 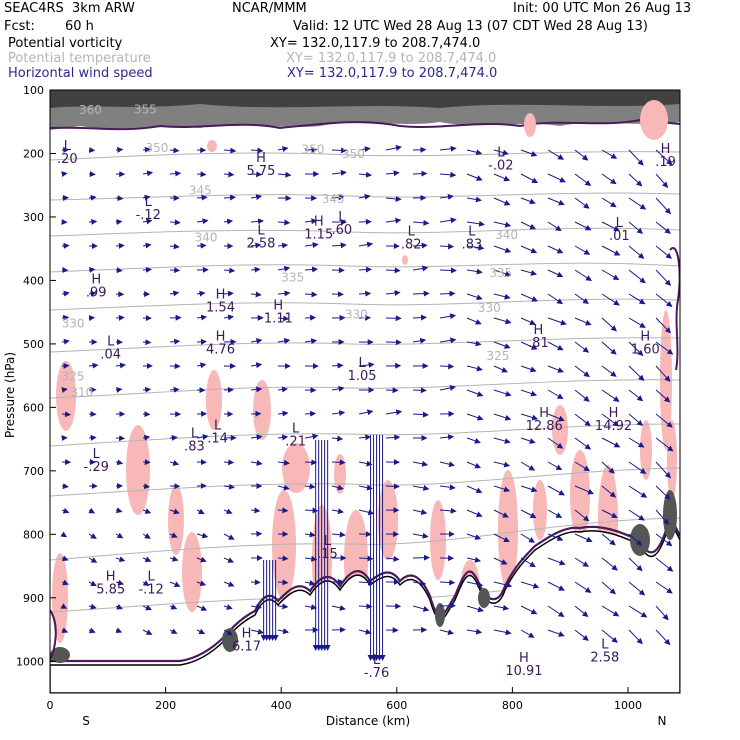 I want to click on field-wind-xy: XY= 132.0,117.9 to 208.7,474.0, so click(x=392, y=73).